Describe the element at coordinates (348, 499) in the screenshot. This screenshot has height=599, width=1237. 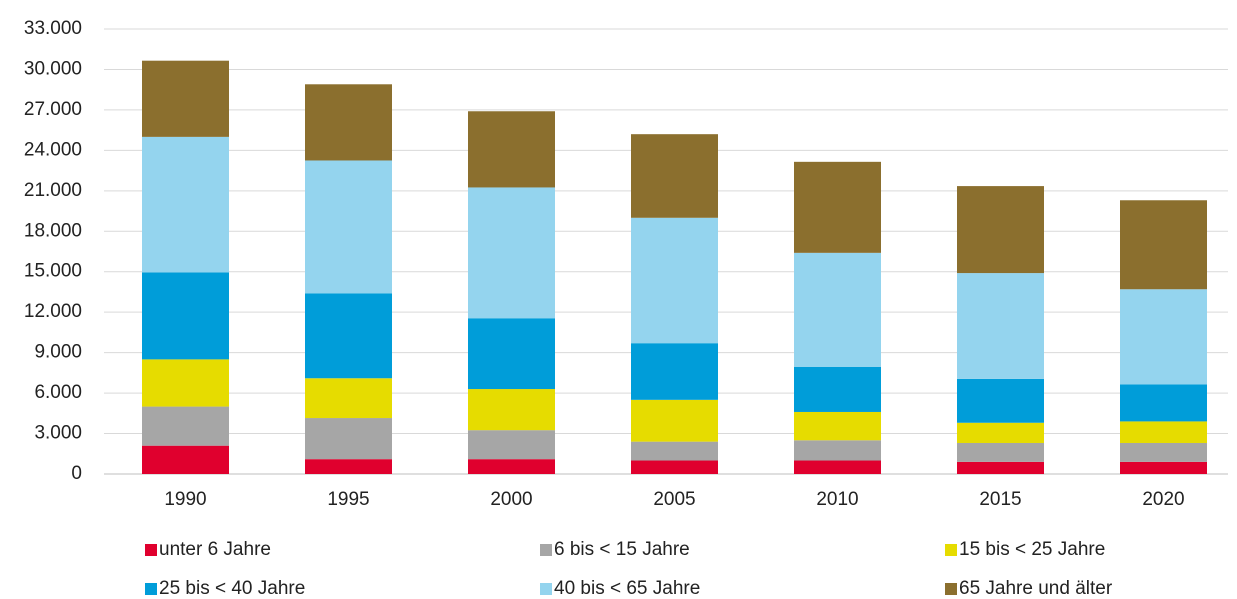
I see `x-tick-label: 1995` at that location.